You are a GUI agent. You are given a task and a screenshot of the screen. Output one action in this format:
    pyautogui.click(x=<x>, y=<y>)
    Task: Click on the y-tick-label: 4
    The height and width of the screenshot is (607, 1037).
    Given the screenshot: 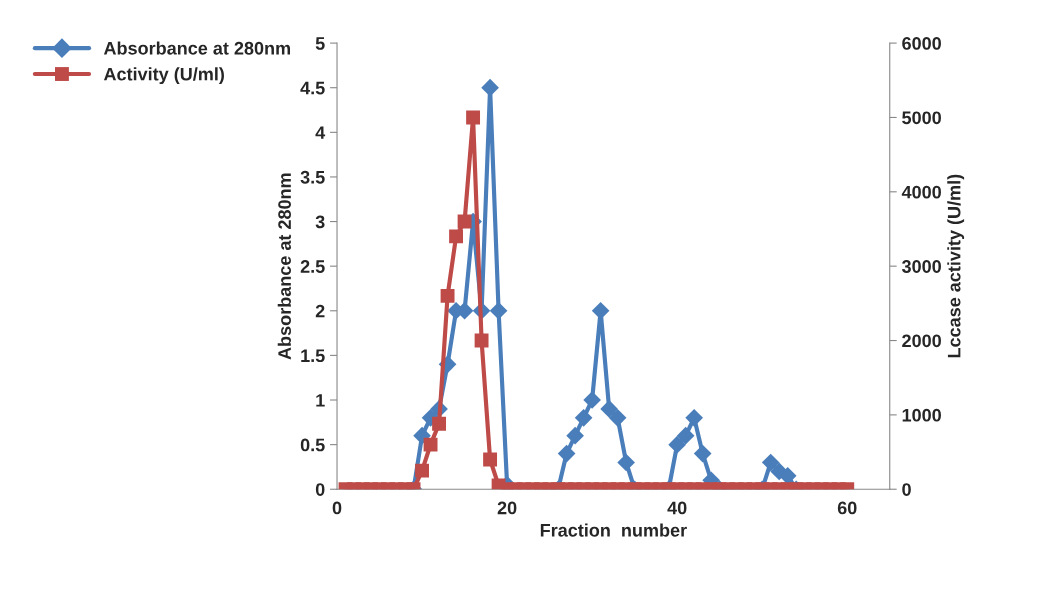 What is the action you would take?
    pyautogui.click(x=320, y=132)
    